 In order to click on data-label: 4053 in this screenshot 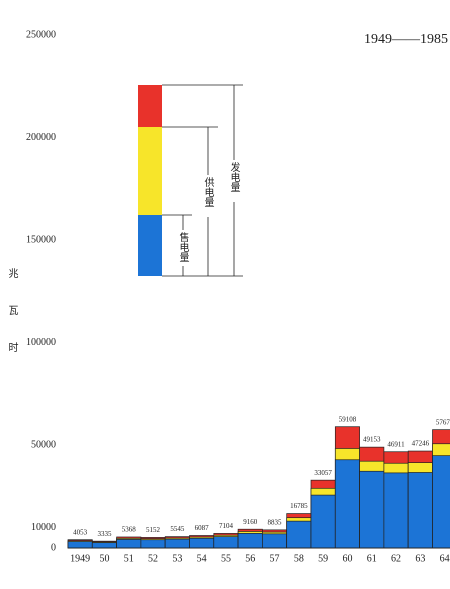, I will do `click(80, 532)`.